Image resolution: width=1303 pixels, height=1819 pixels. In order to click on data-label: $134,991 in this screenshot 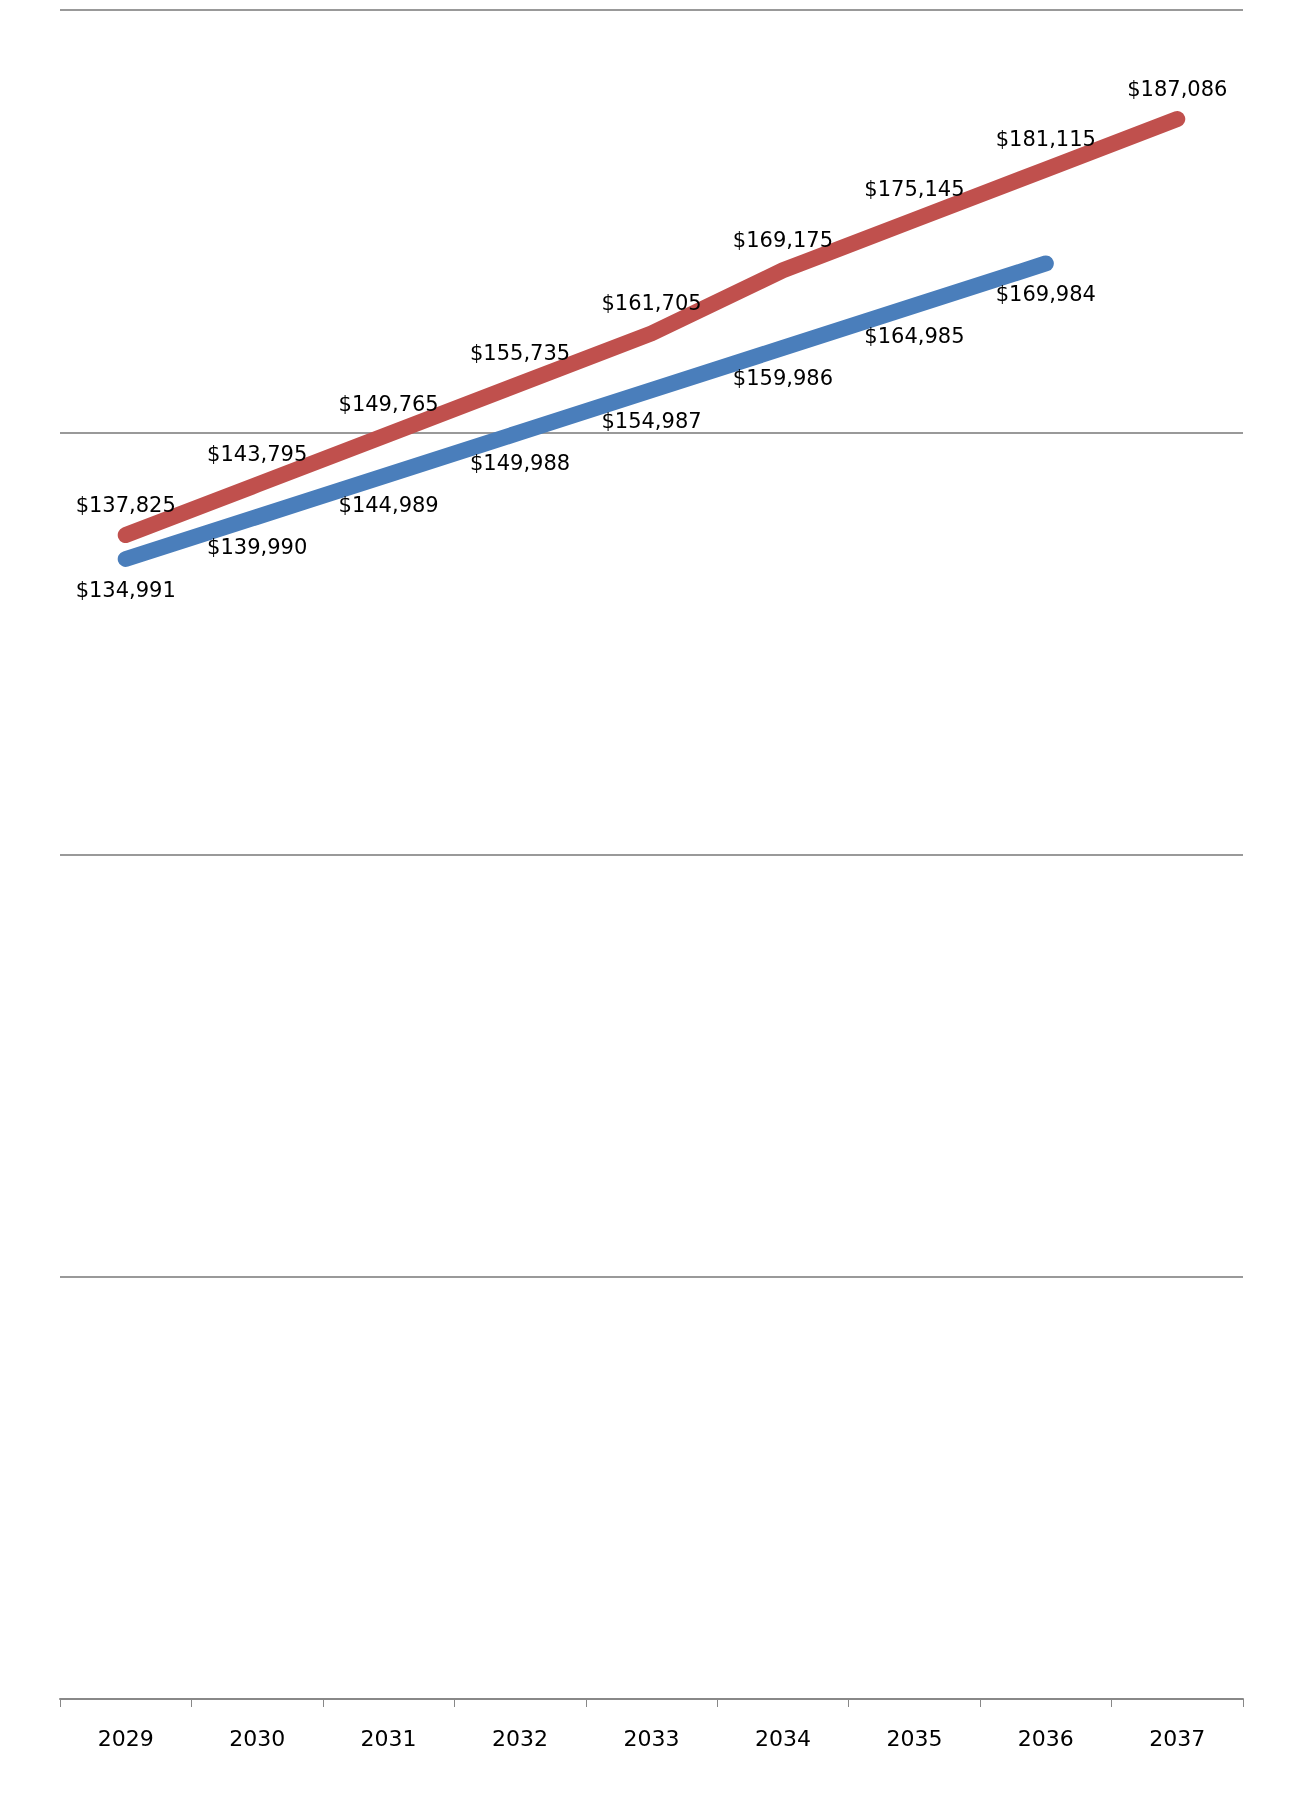, I will do `click(125, 589)`.